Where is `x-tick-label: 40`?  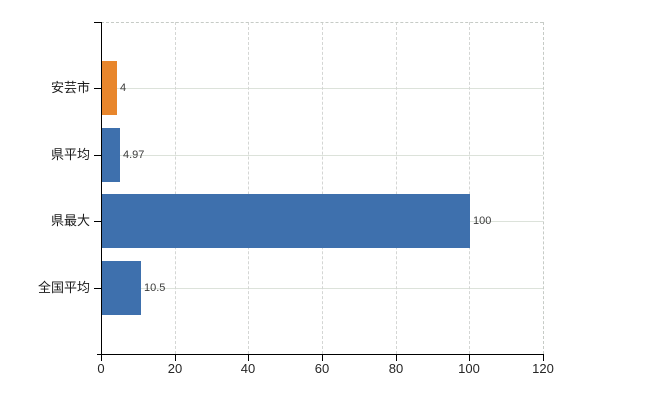 x-tick-label: 40 is located at coordinates (248, 368).